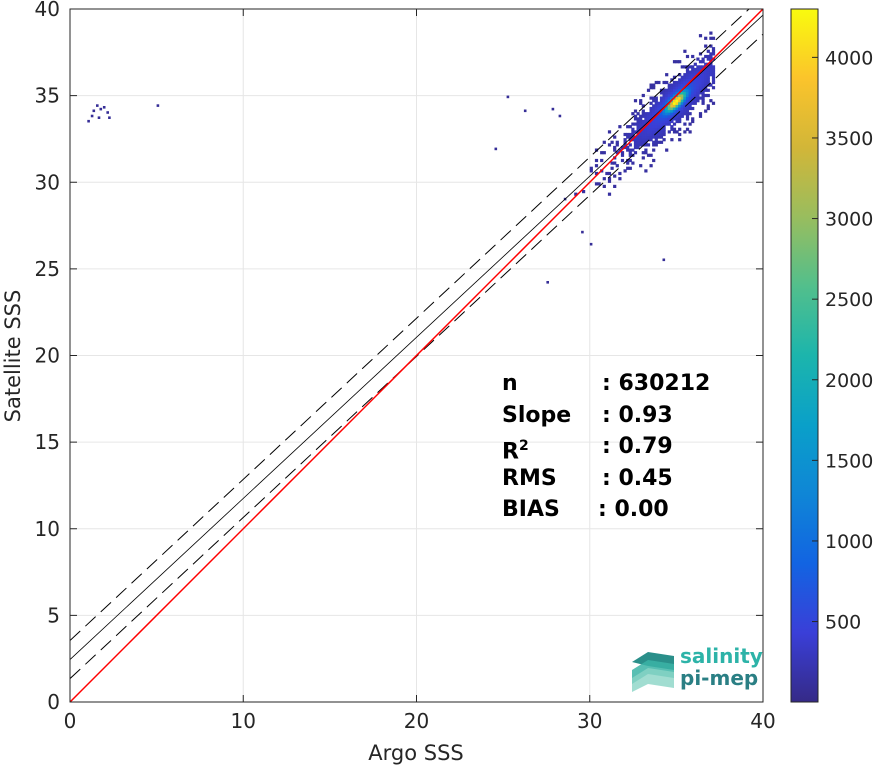 This screenshot has width=879, height=768. What do you see at coordinates (633, 509) in the screenshot?
I see `stat-bias-value: : 0.00` at bounding box center [633, 509].